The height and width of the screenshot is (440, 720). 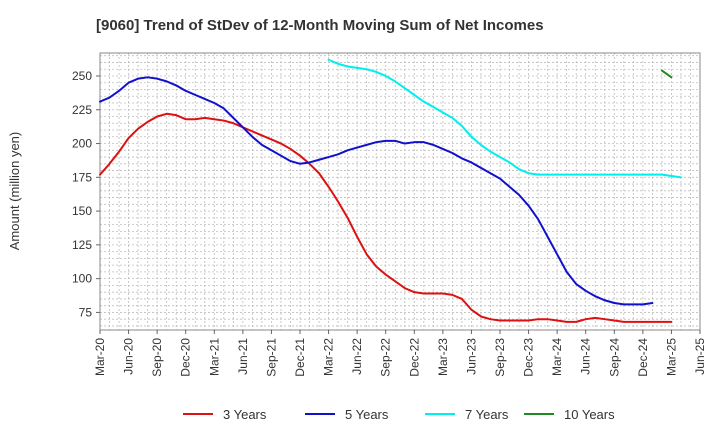 What do you see at coordinates (399, 414) in the screenshot?
I see `legend: 3 Years 5 Years 7 Years 10 Years` at bounding box center [399, 414].